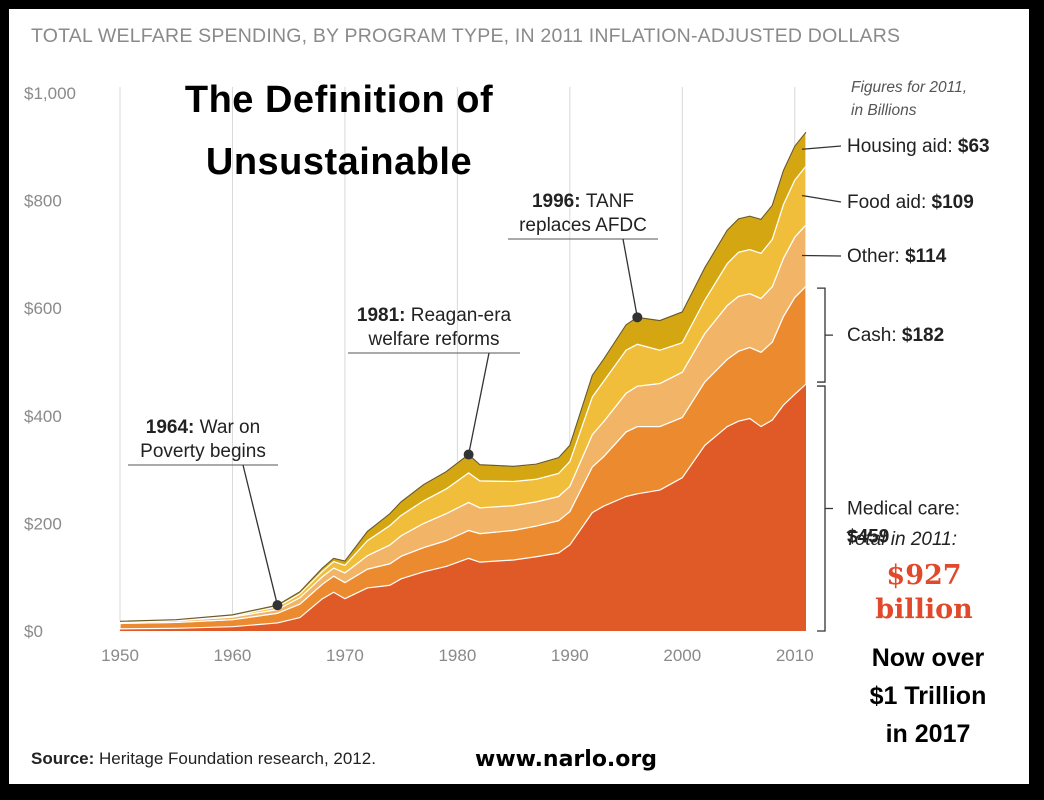  I want to click on x-tick-label-1990: 1990, so click(570, 655).